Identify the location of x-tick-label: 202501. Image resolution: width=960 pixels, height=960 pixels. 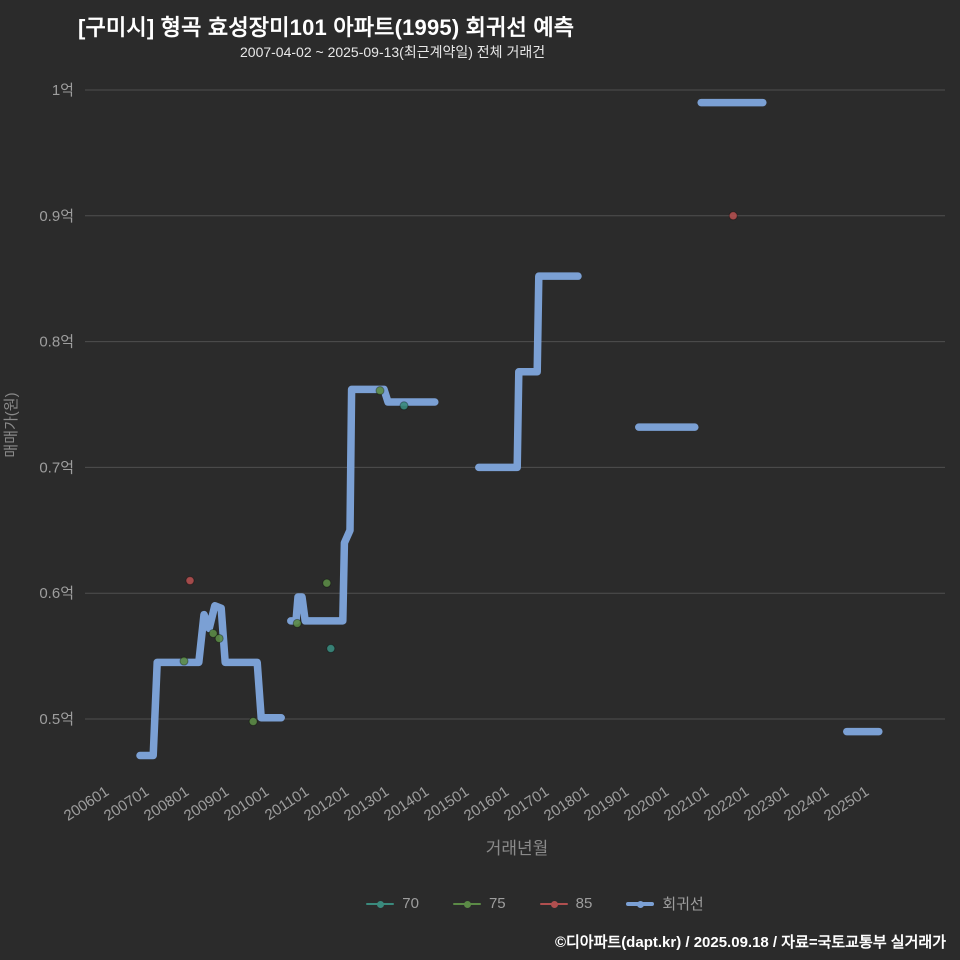
(846, 804).